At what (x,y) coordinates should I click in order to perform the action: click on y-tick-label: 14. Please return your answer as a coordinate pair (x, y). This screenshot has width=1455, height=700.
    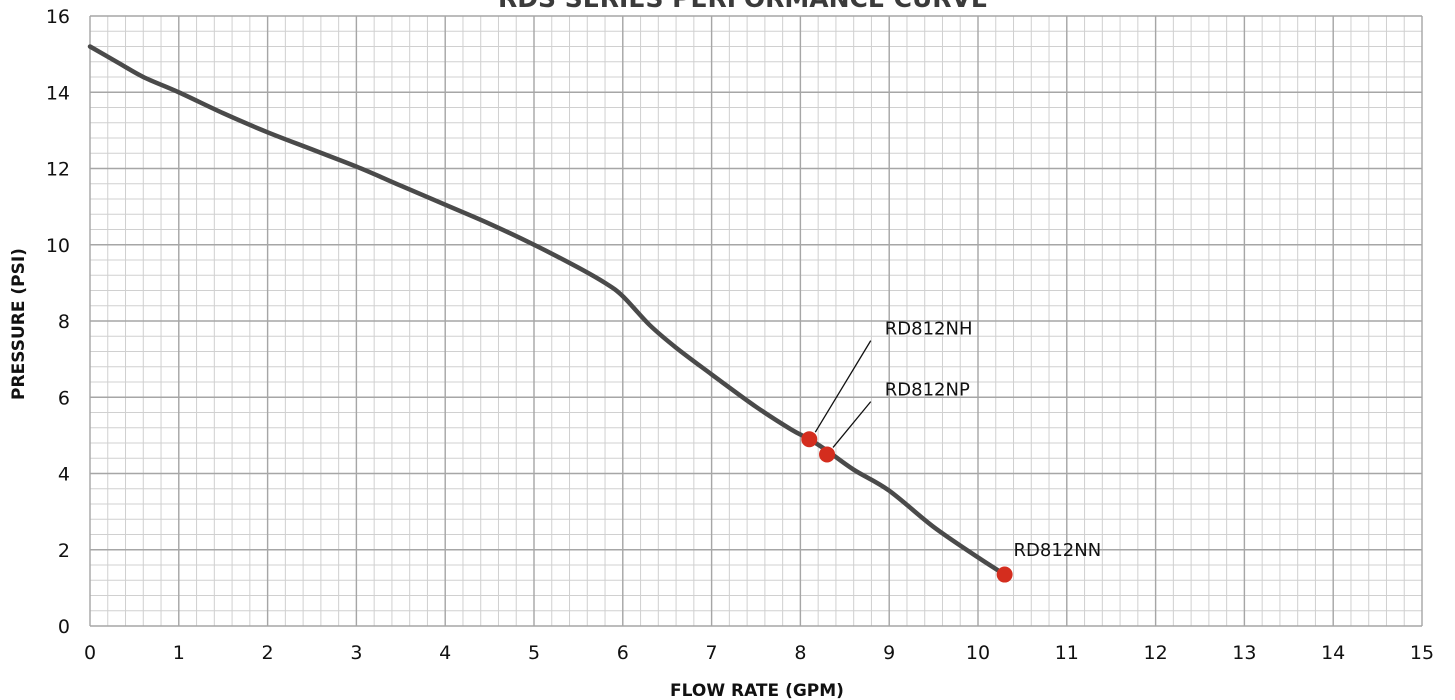
    Looking at the image, I should click on (58, 93).